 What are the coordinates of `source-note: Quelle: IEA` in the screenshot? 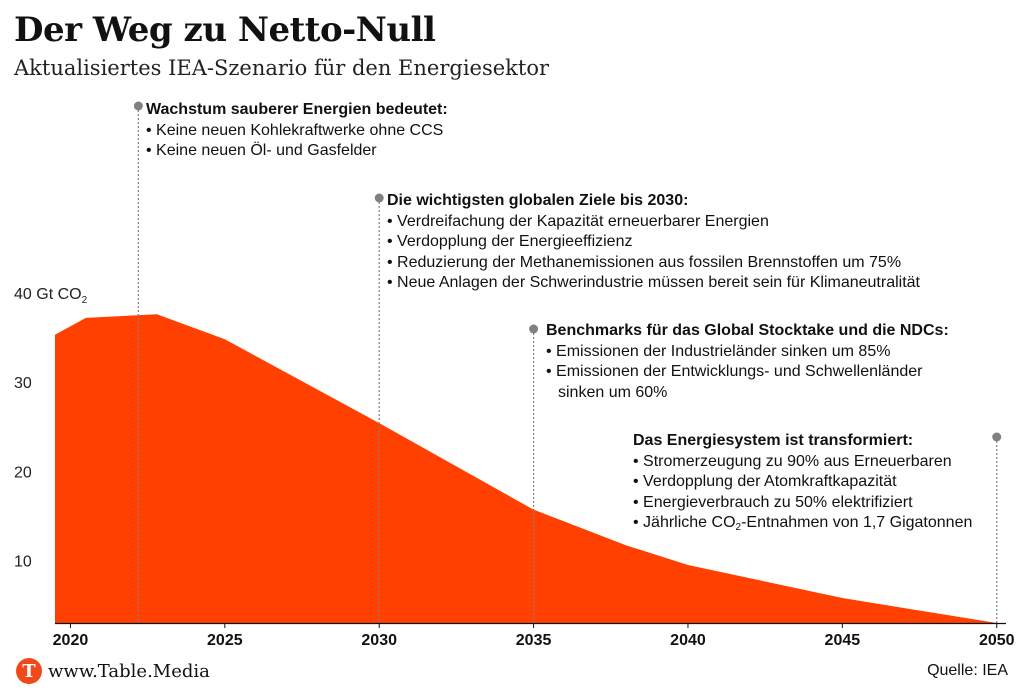 It's located at (967, 670).